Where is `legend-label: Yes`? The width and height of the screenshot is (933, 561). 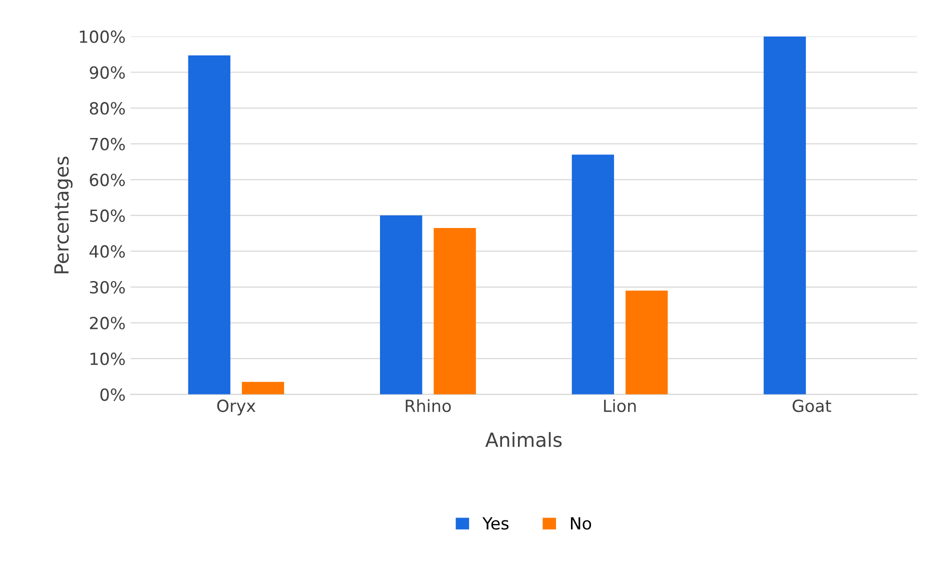 legend-label: Yes is located at coordinates (495, 523).